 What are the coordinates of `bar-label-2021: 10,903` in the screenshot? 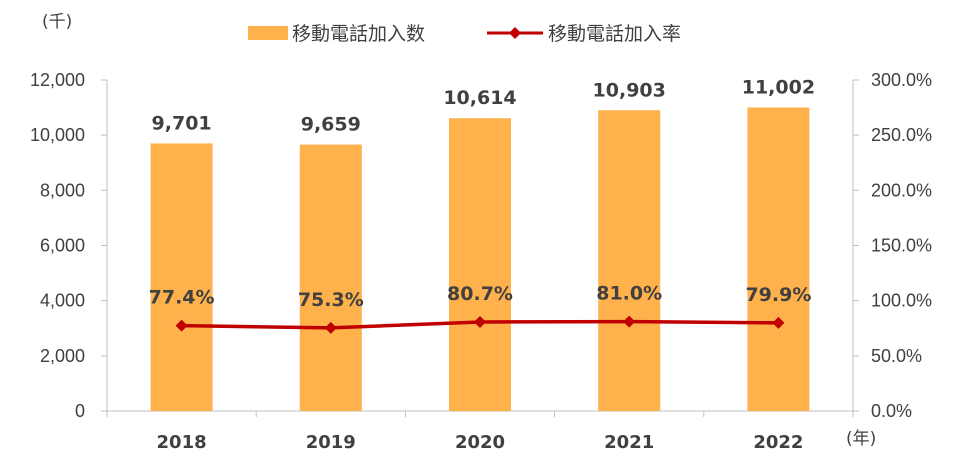 It's located at (629, 90).